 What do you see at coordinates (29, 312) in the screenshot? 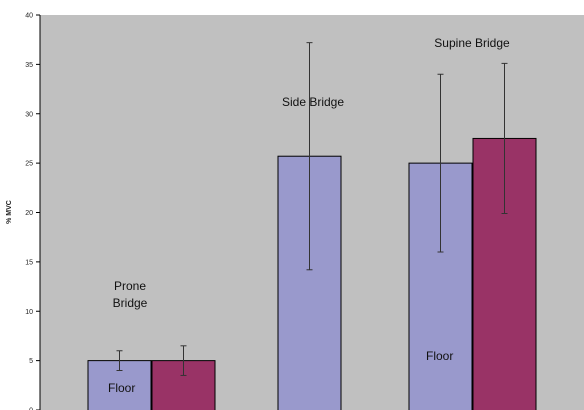
I see `y-tick-label: 10` at bounding box center [29, 312].